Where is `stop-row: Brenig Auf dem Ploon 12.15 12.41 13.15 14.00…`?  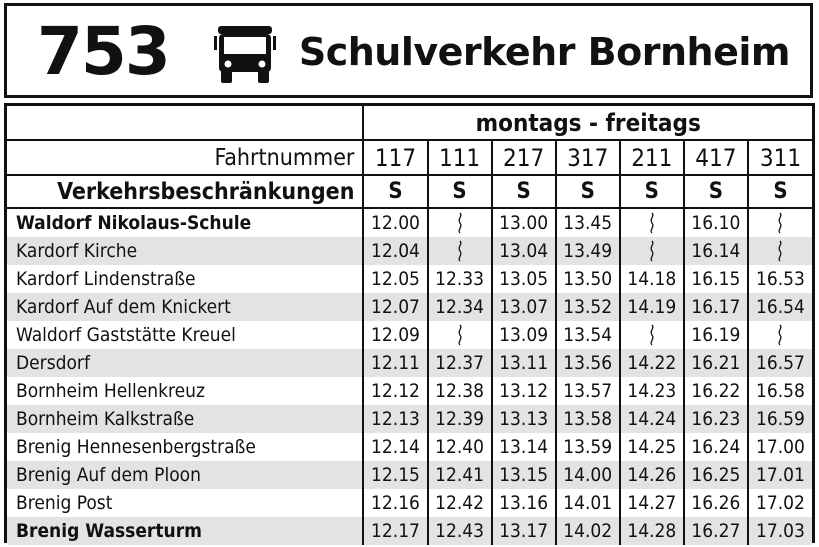
stop-row: Brenig Auf dem Ploon 12.15 12.41 13.15 14.00… is located at coordinates (409, 475).